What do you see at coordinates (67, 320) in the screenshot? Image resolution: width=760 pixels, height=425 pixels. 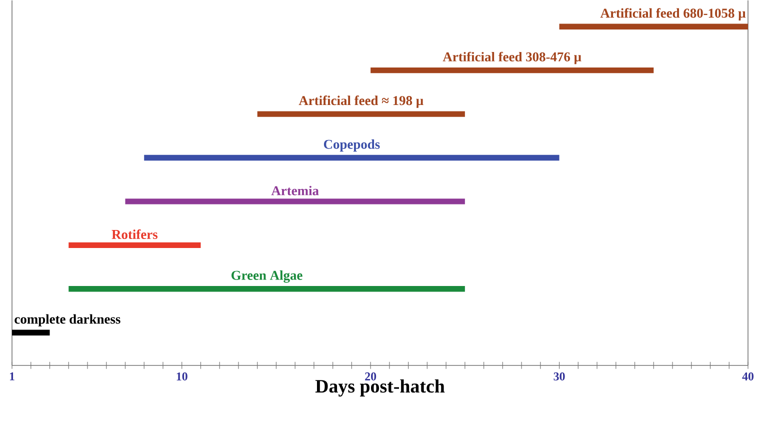 I see `y-tick-label: complete darkness` at bounding box center [67, 320].